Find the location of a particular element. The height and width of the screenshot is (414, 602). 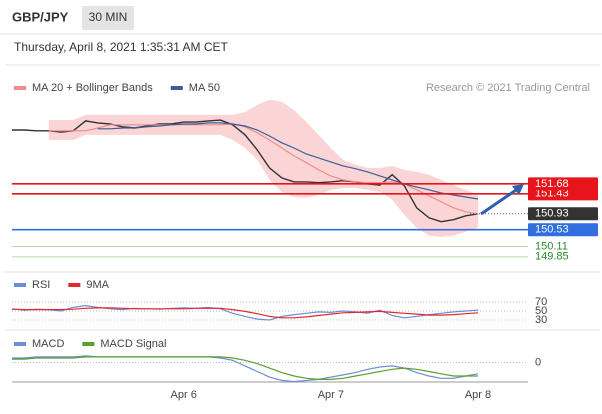

y-tick-label: 50 is located at coordinates (541, 311).